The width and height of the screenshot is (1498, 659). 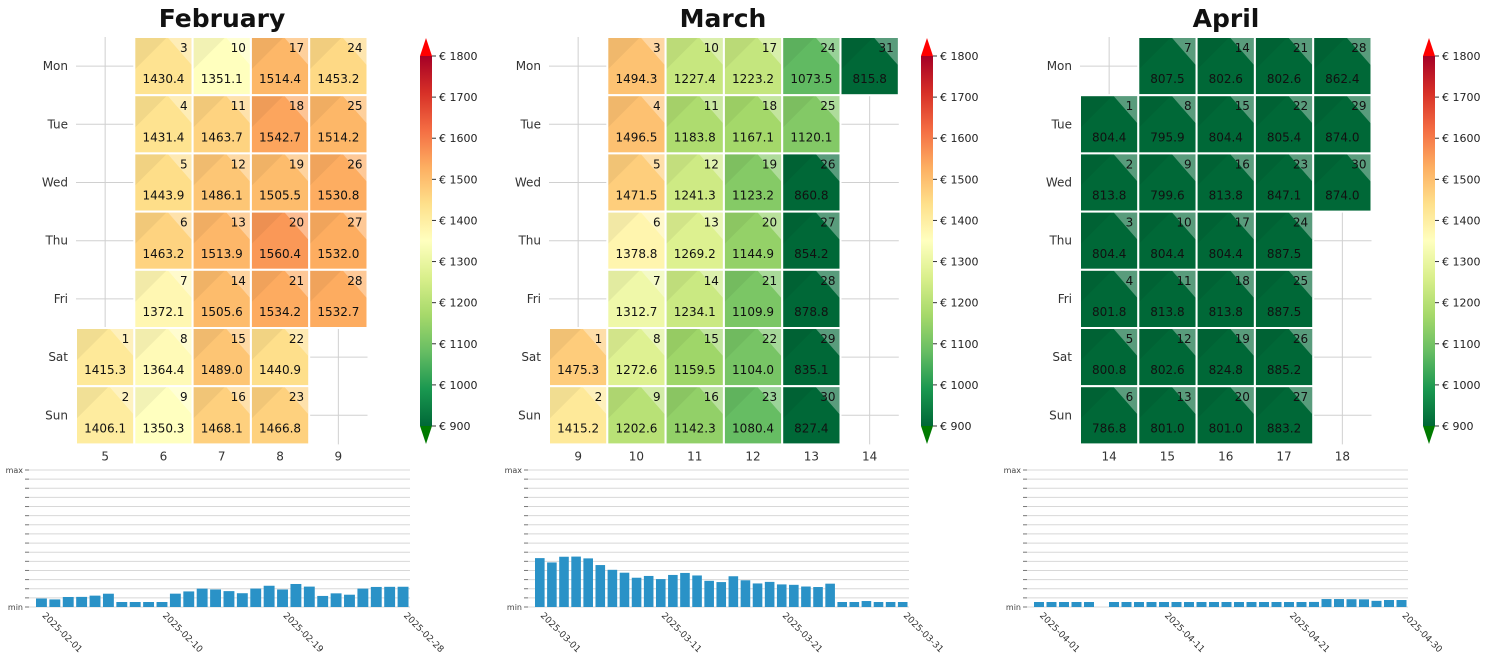 I want to click on day-value: 1351.1, so click(x=222, y=79).